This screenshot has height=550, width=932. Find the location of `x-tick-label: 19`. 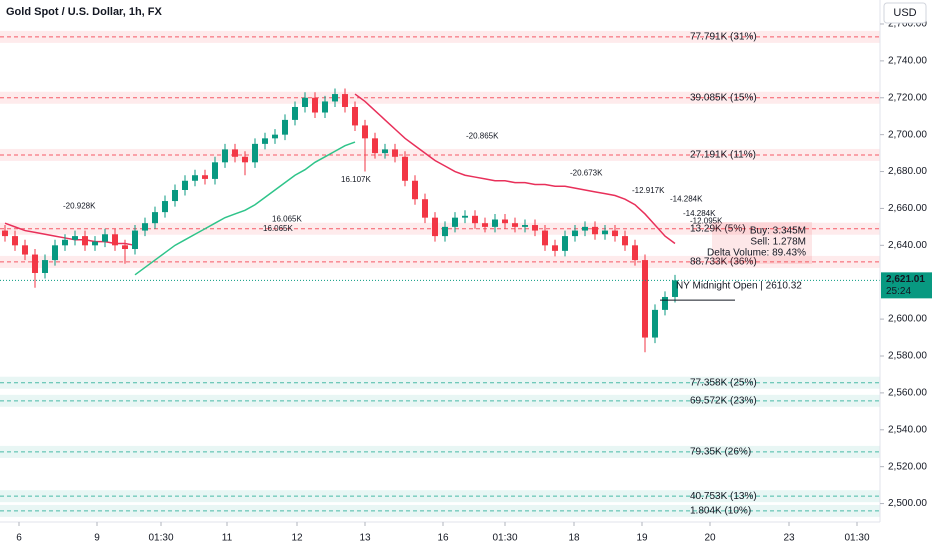

x-tick-label: 19 is located at coordinates (642, 538).